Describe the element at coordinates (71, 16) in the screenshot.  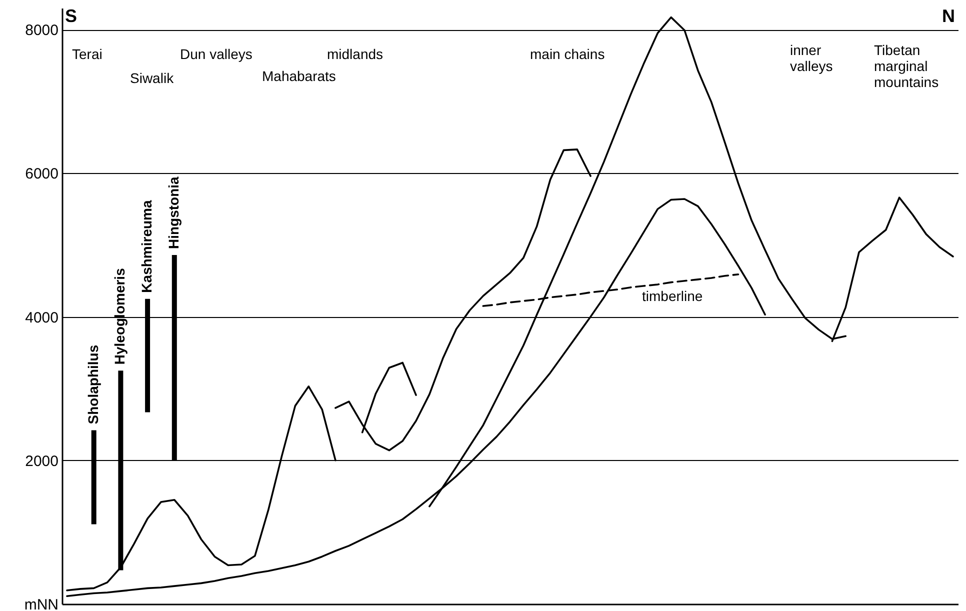
I see `annotation: S` at that location.